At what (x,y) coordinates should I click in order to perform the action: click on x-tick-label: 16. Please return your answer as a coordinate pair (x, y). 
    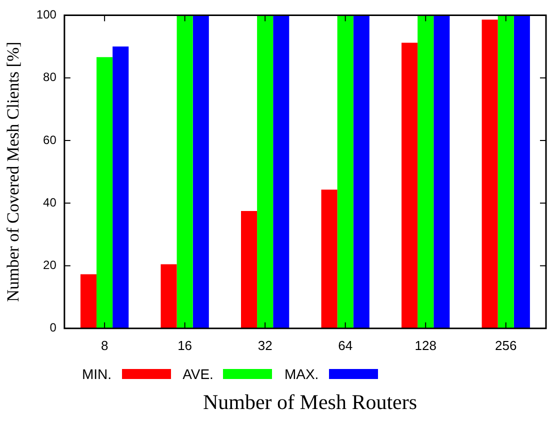
    Looking at the image, I should click on (185, 345).